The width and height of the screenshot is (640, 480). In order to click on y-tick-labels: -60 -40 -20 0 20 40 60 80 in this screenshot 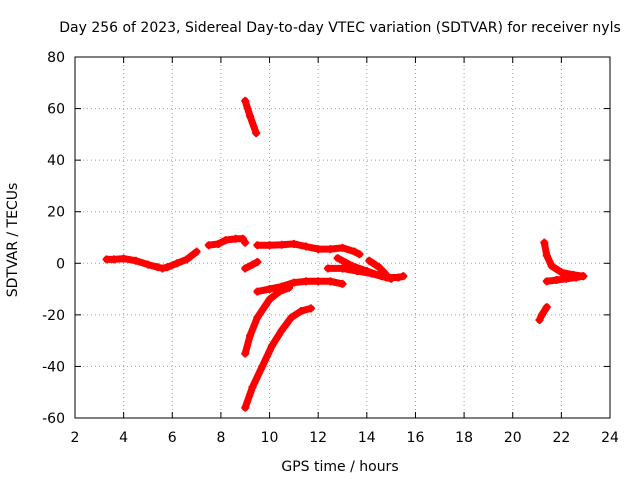, I will do `click(53, 238)`.